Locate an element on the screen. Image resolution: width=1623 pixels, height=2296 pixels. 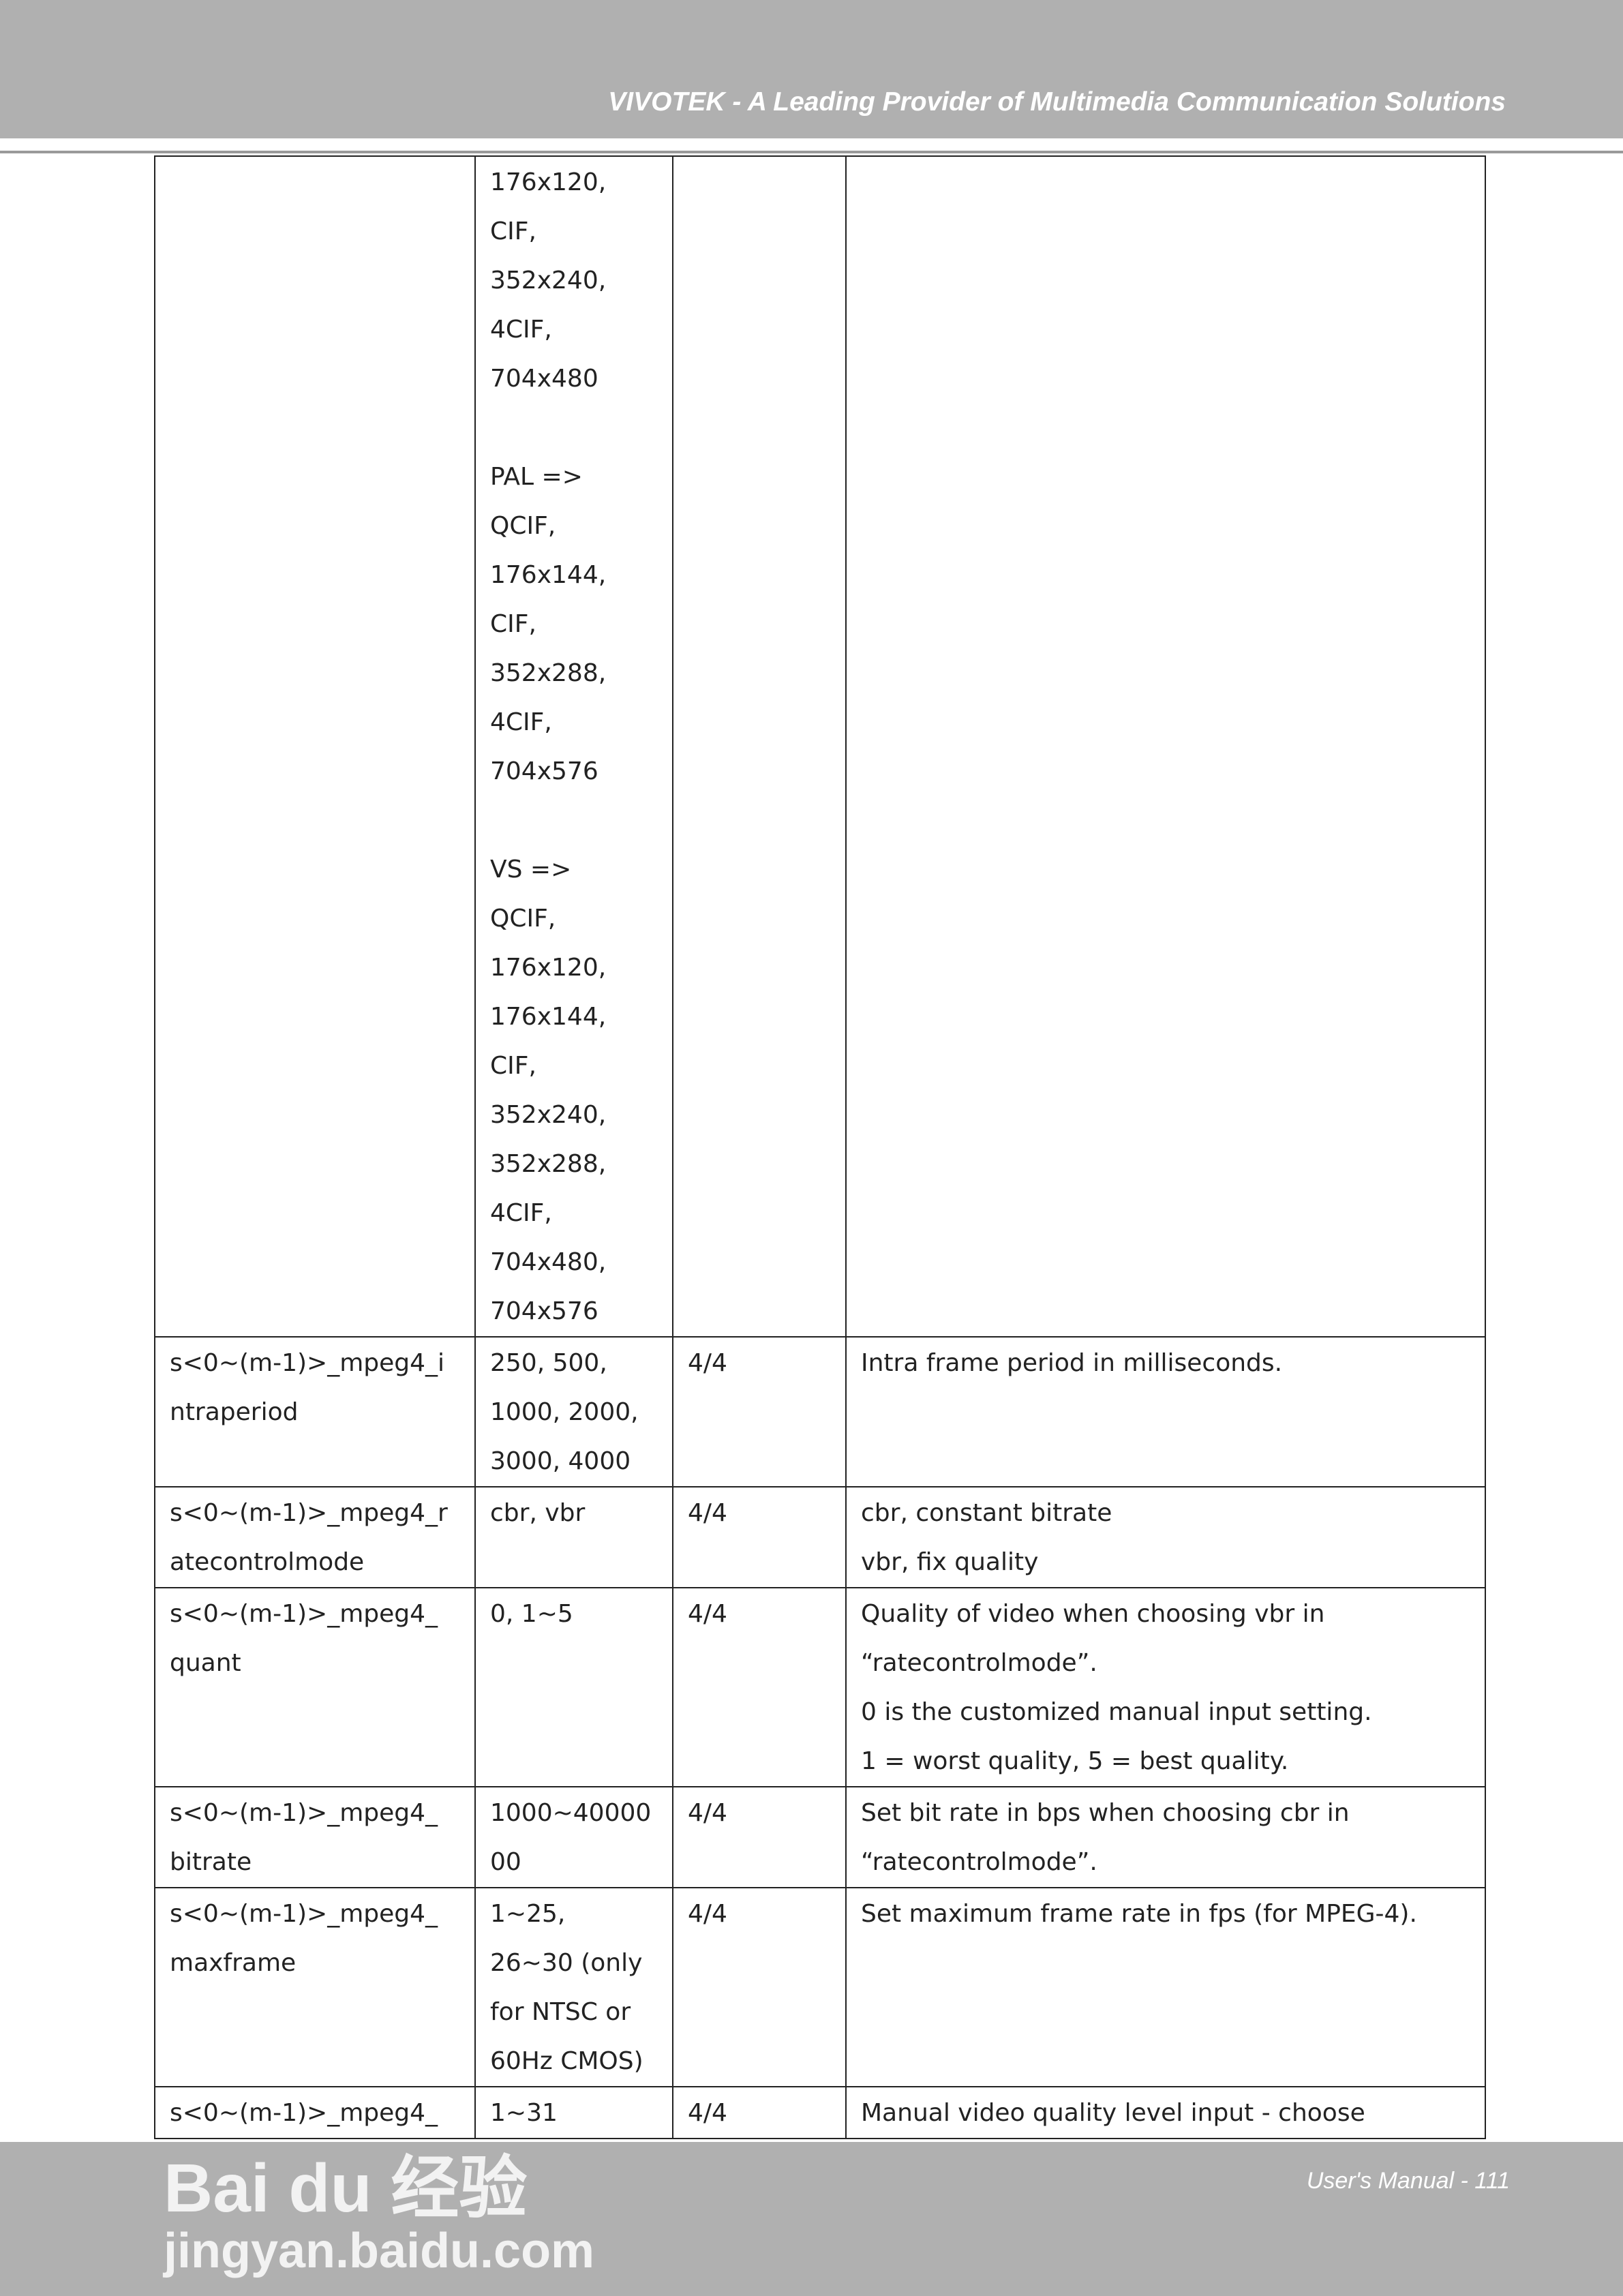
param-value-cell: 1~25, 26~30 (only for NTSC or 60Hz CMOS) is located at coordinates (573, 1987).